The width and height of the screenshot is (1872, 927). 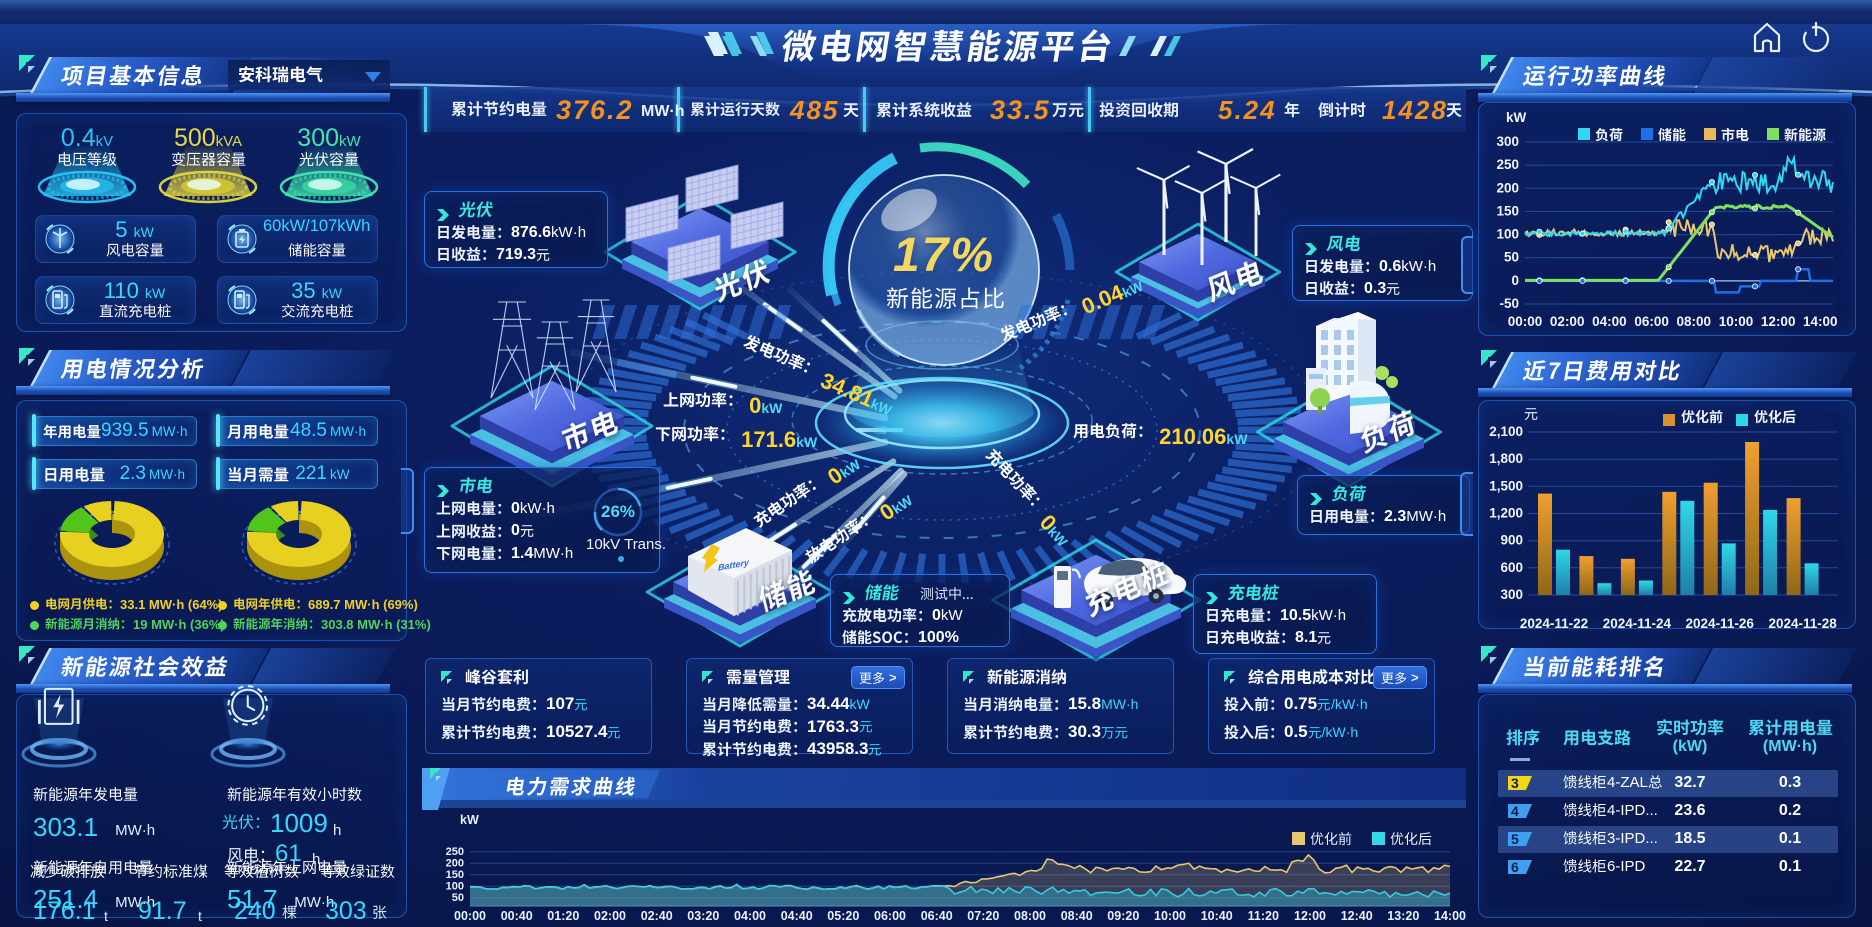 I want to click on svg-text: 600, so click(x=1511, y=567).